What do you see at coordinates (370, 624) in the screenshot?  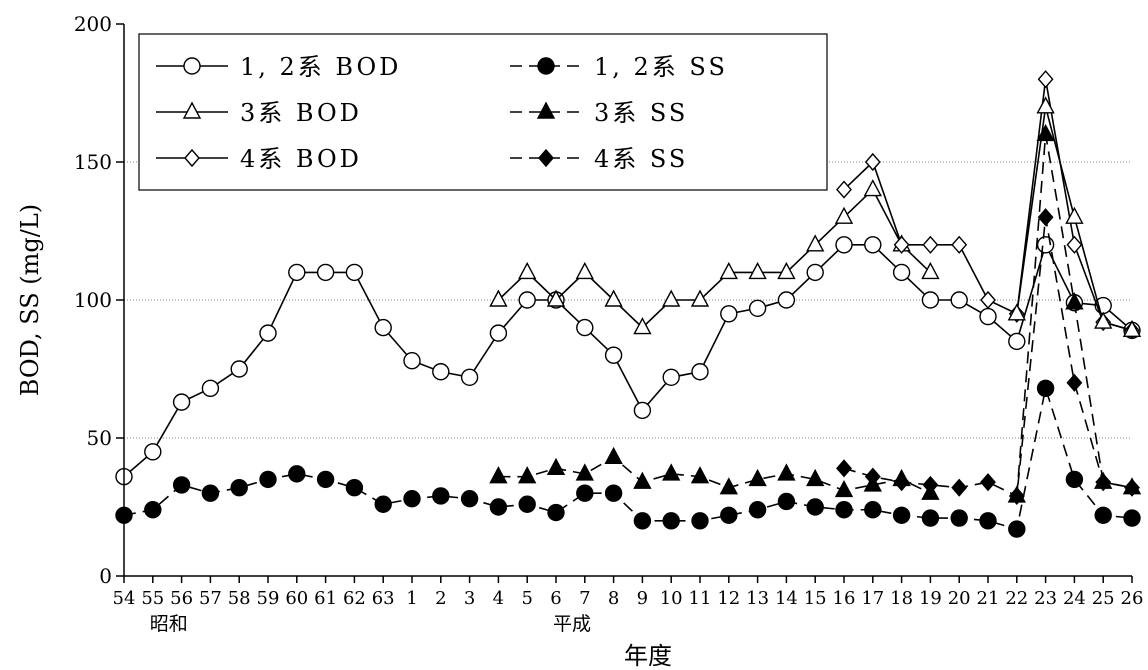 I see `era-labels: 昭和 平成` at bounding box center [370, 624].